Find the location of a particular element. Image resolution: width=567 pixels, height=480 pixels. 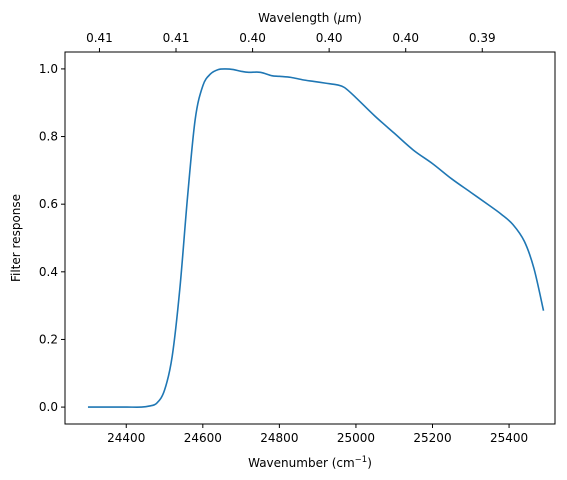

x-tick-label: 25400 is located at coordinates (509, 438).